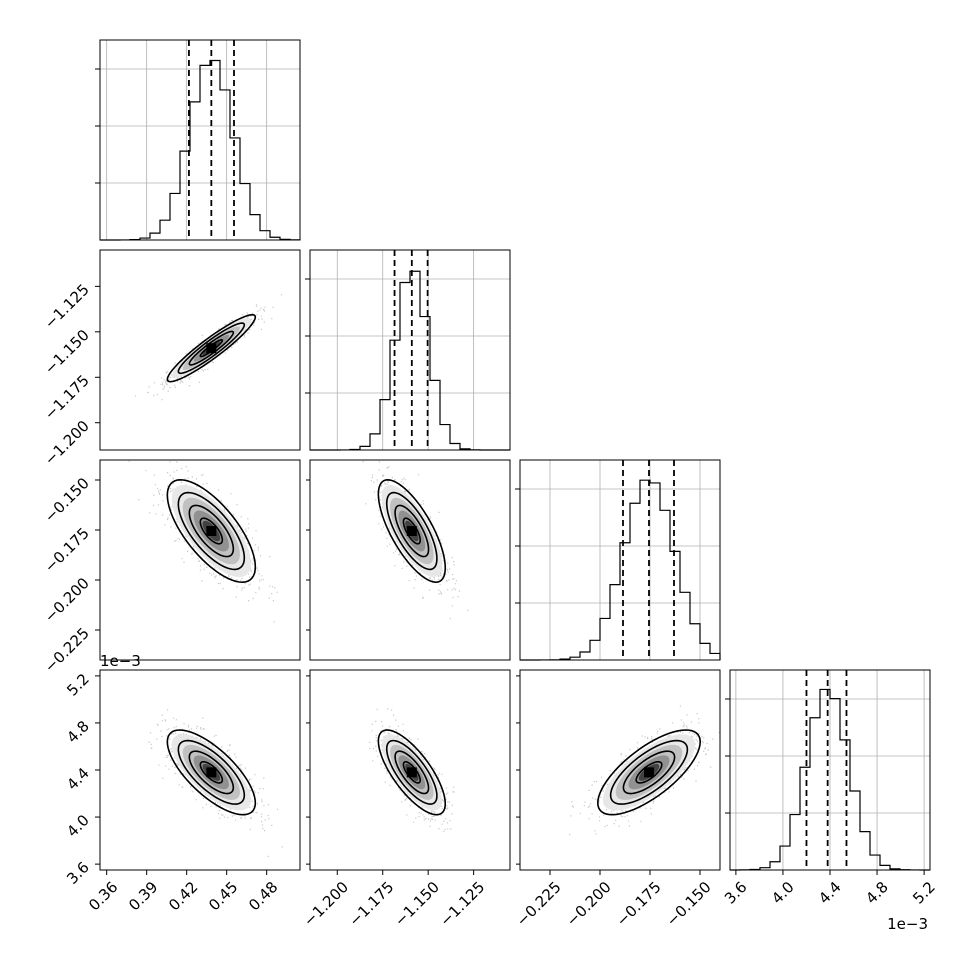  Describe the element at coordinates (120, 661) in the screenshot. I see `y-axis-offset-label: 1e−3` at that location.